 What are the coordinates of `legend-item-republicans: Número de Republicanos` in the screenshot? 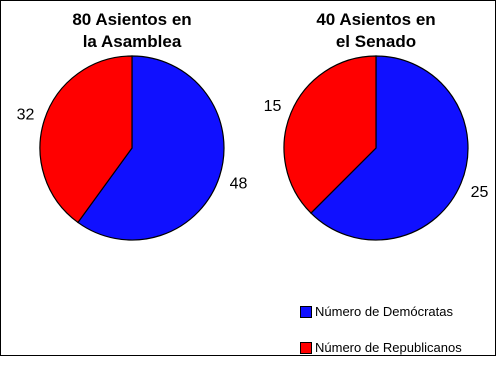 It's located at (381, 347).